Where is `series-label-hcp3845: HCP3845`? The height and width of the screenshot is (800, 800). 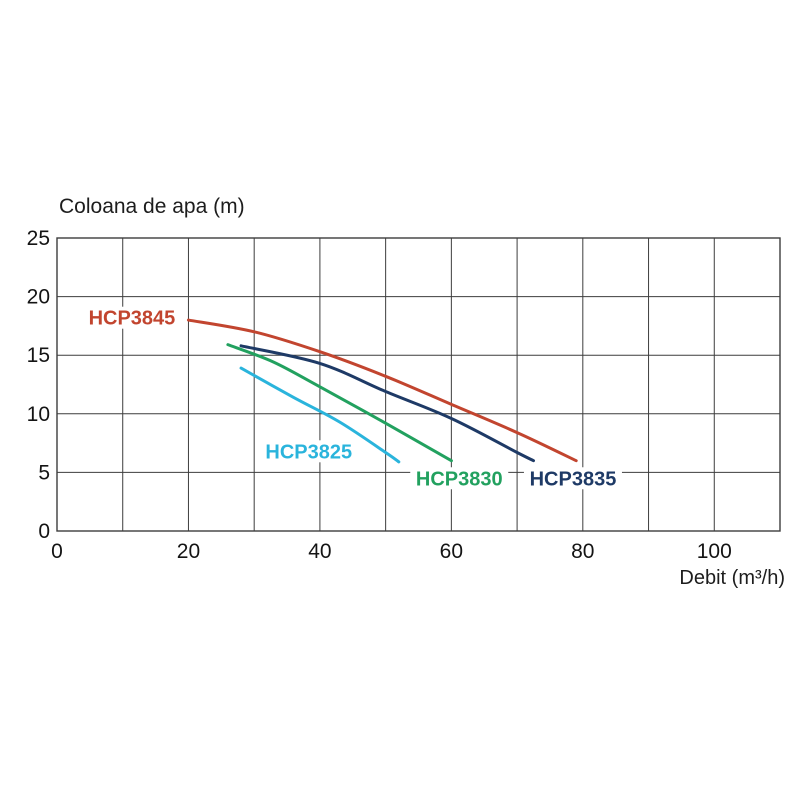 series-label-hcp3845: HCP3845 is located at coordinates (132, 319).